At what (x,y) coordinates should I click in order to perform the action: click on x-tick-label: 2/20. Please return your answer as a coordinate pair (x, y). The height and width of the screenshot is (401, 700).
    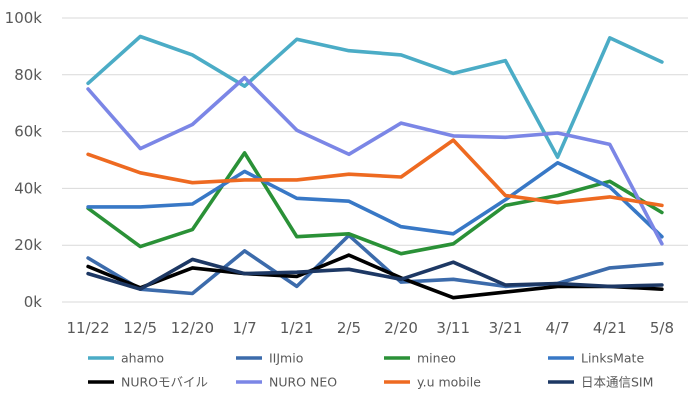
    Looking at the image, I should click on (401, 328).